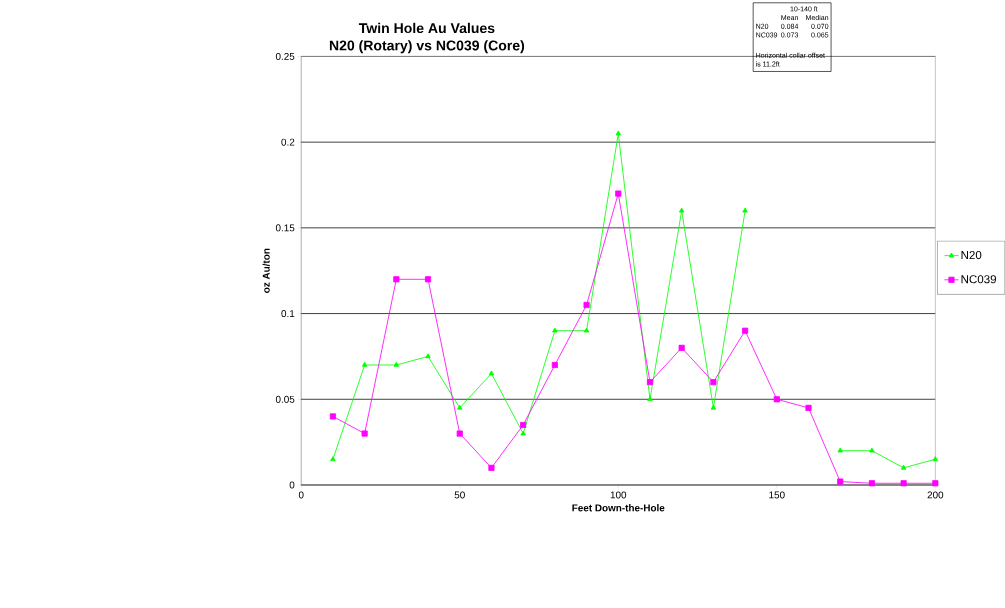 The width and height of the screenshot is (1005, 608). What do you see at coordinates (459, 495) in the screenshot?
I see `x-tick-label: 50` at bounding box center [459, 495].